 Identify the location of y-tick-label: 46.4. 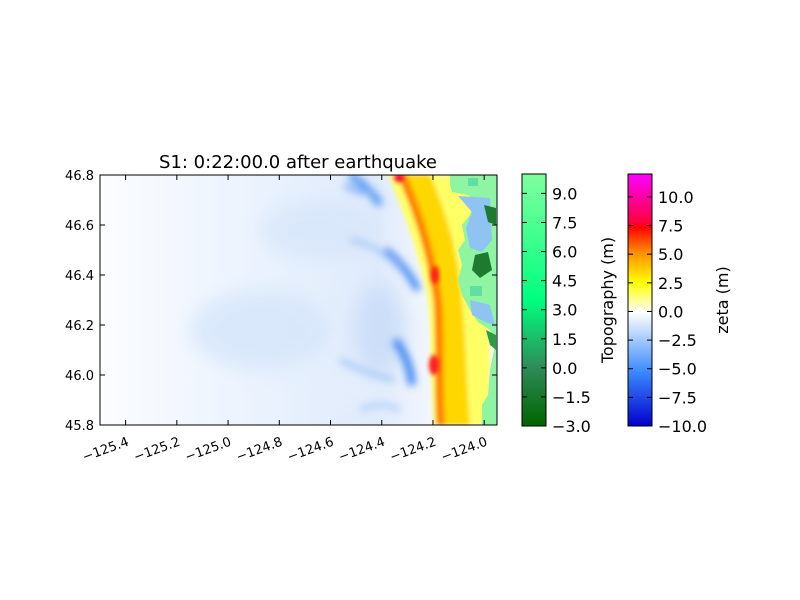
(79, 276).